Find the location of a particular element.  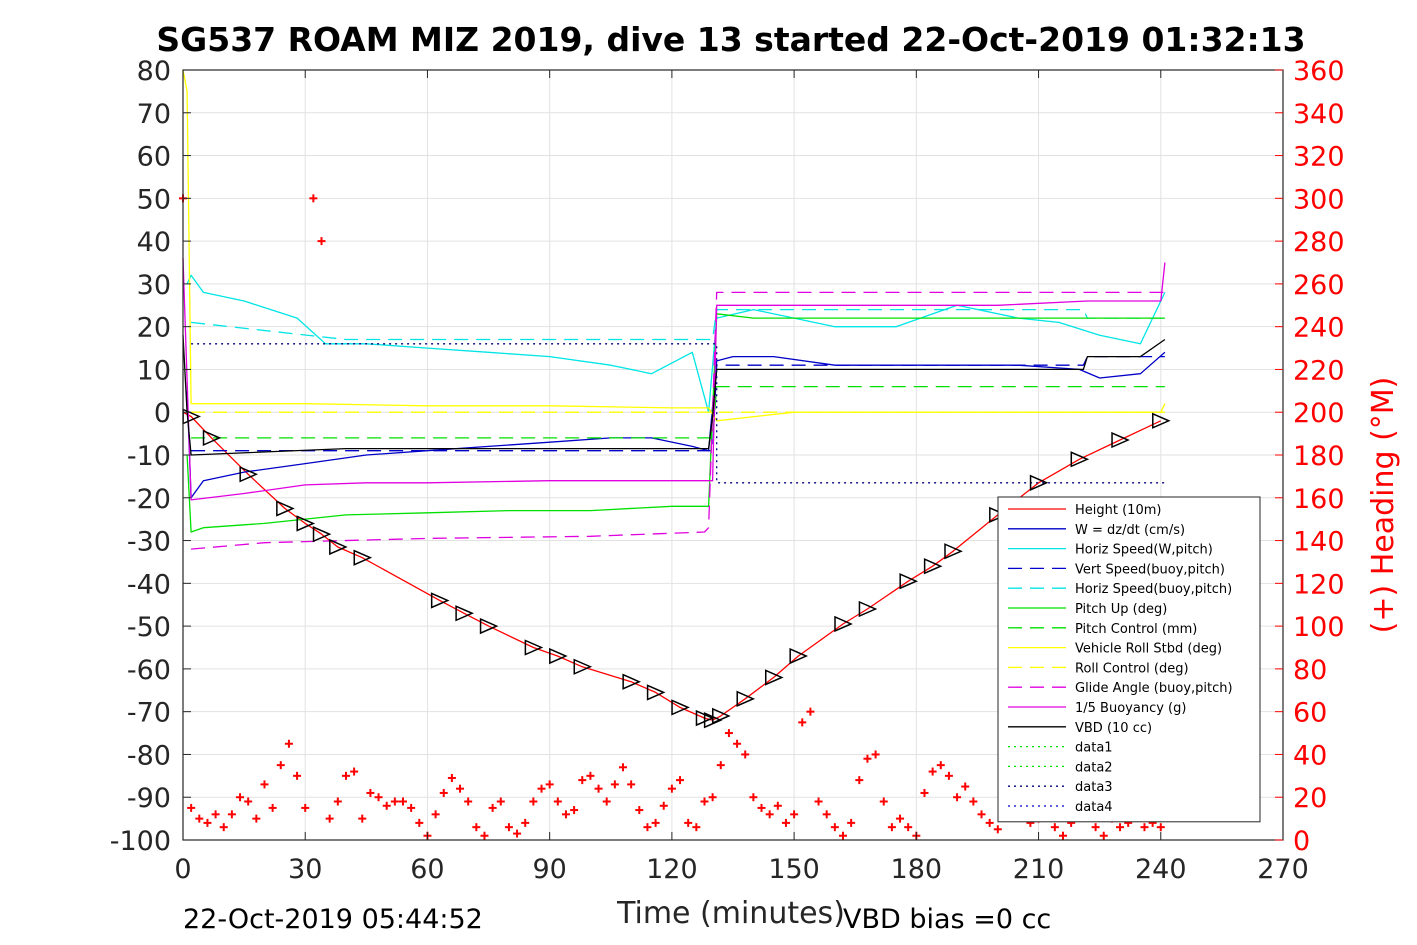

y2-tick-label: 260 is located at coordinates (1319, 285).